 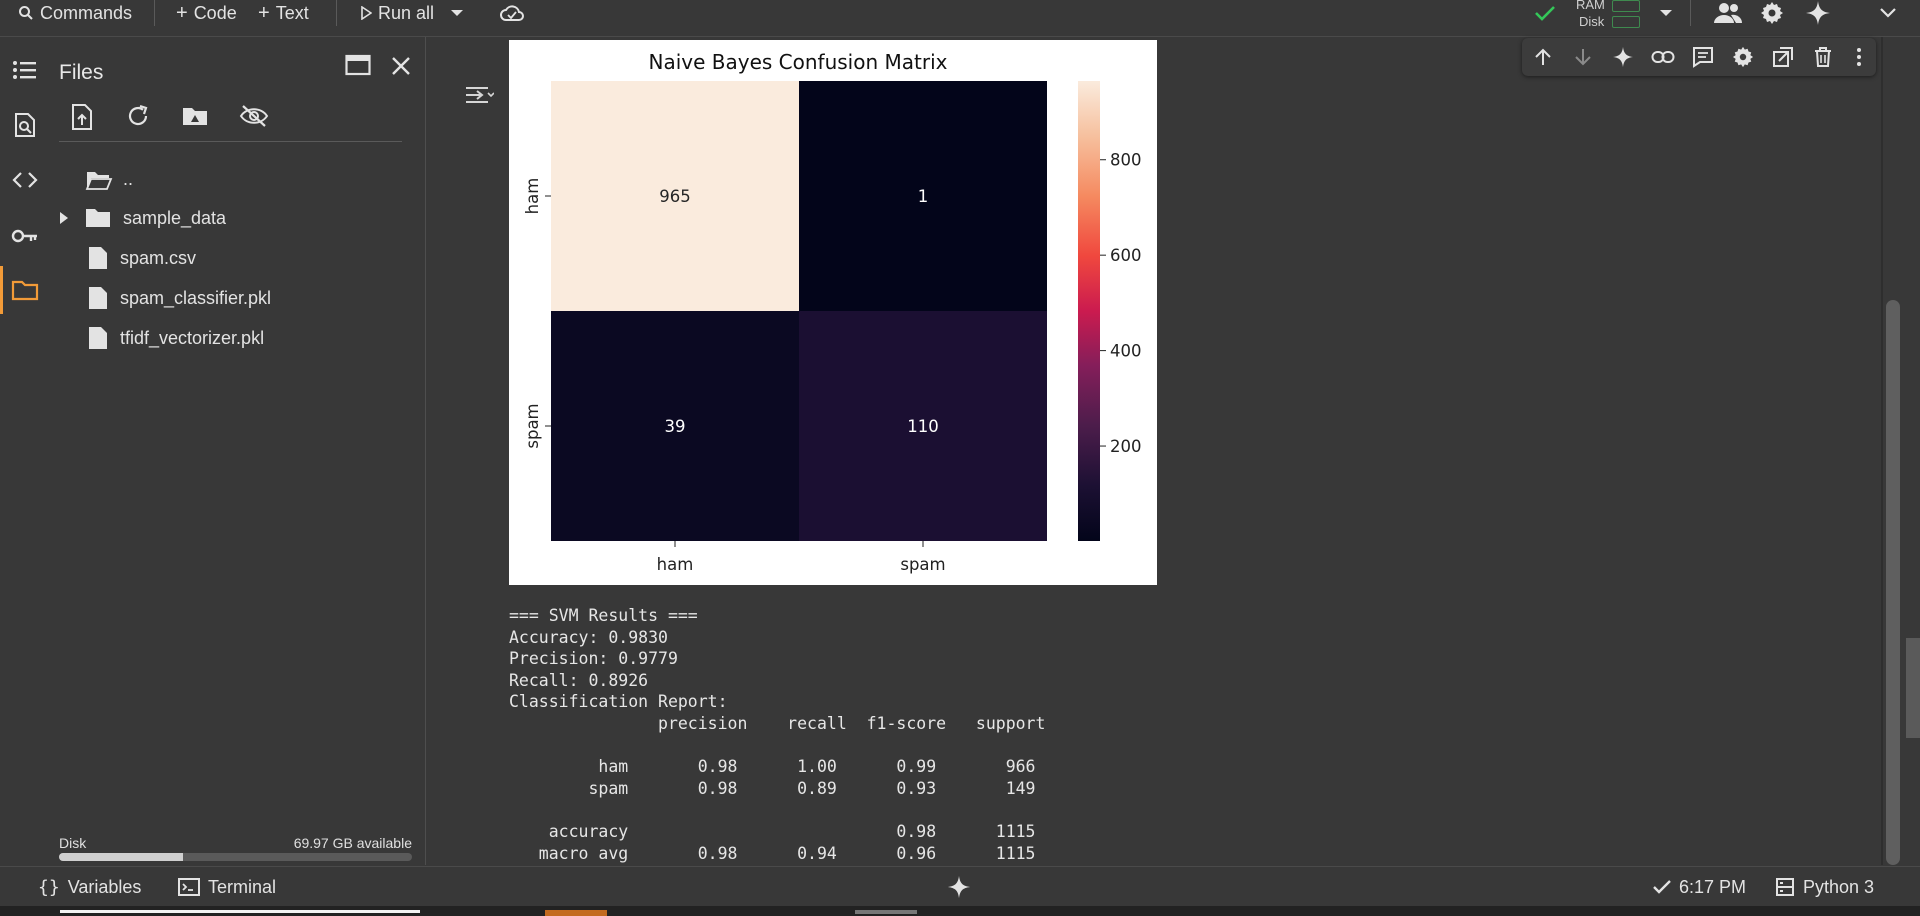 What do you see at coordinates (1126, 351) in the screenshot?
I see `colorbar-tick-label: 400` at bounding box center [1126, 351].